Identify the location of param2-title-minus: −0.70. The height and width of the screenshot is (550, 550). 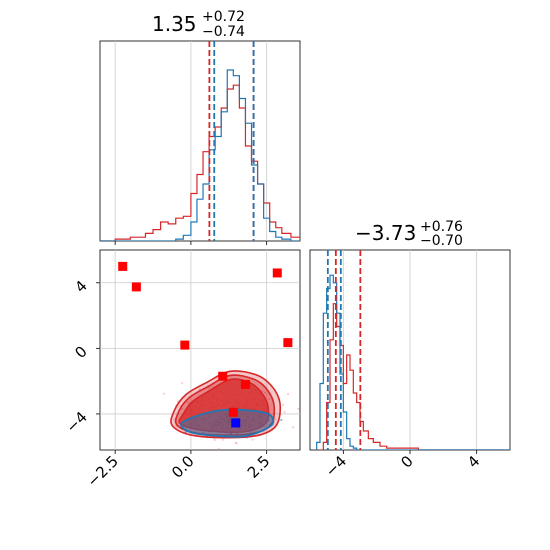
(441, 241).